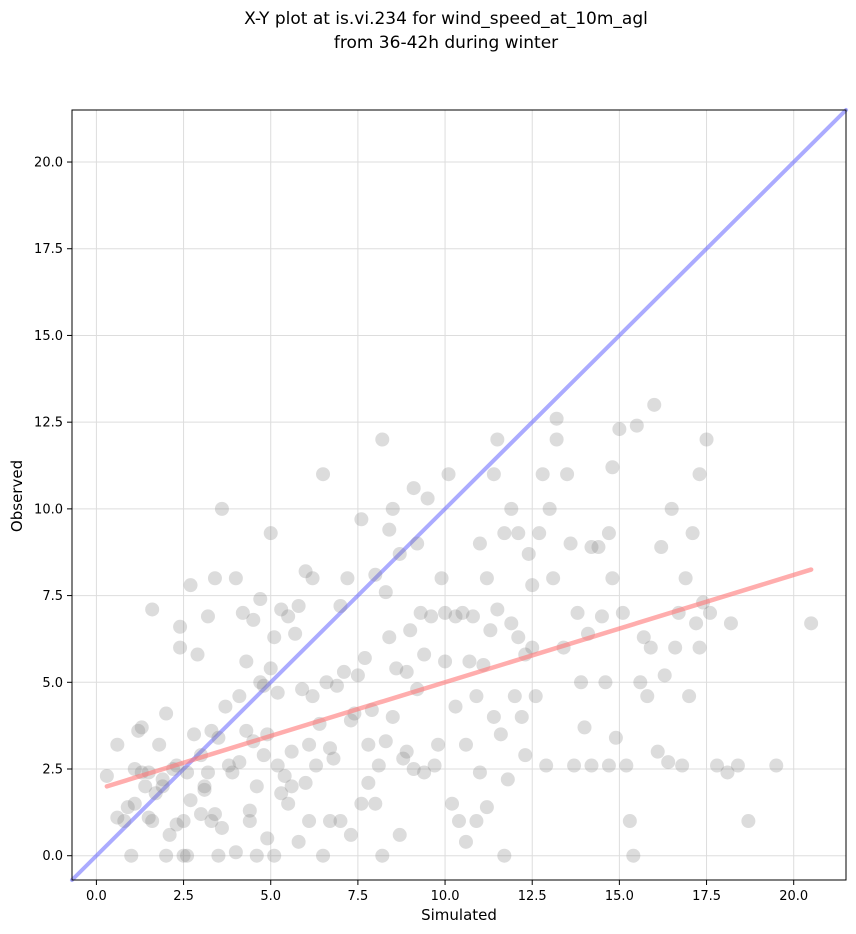 Image resolution: width=856 pixels, height=934 pixels. What do you see at coordinates (96, 896) in the screenshot?
I see `x-tick-label: 0.0` at bounding box center [96, 896].